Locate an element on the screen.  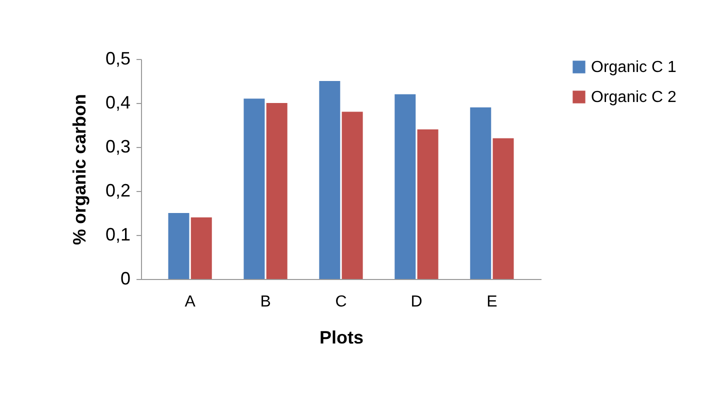
legend-label: Organic C 1 is located at coordinates (633, 67).